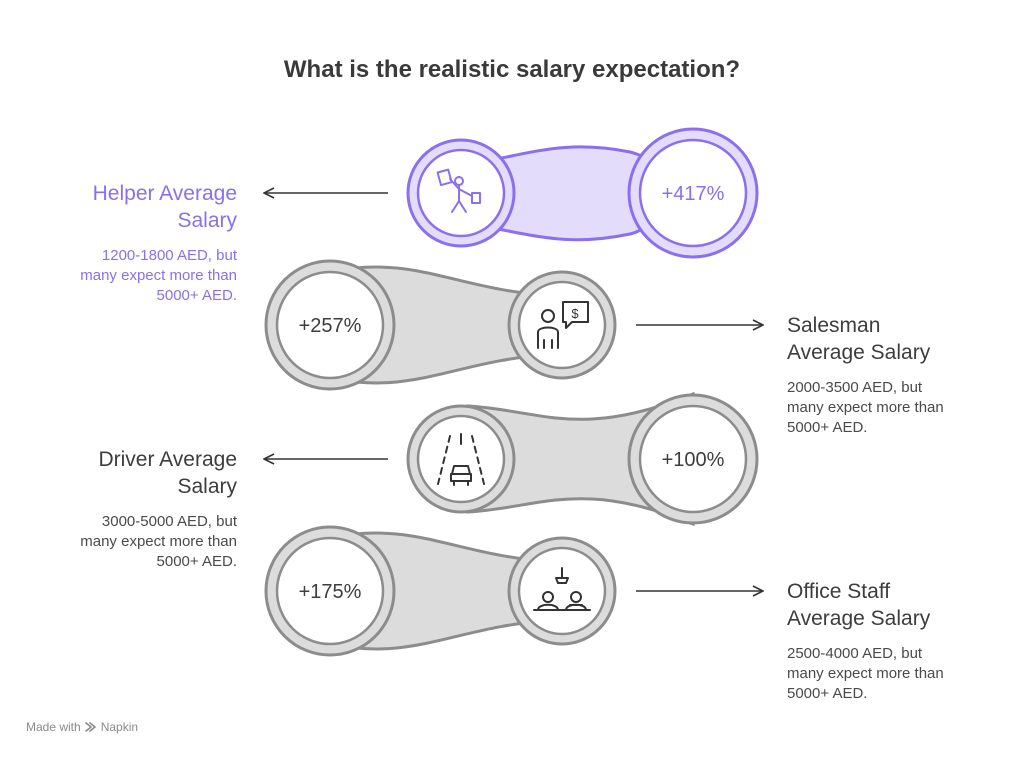  What do you see at coordinates (158, 541) in the screenshot?
I see `label-driver-desc-line2: many expect more than` at bounding box center [158, 541].